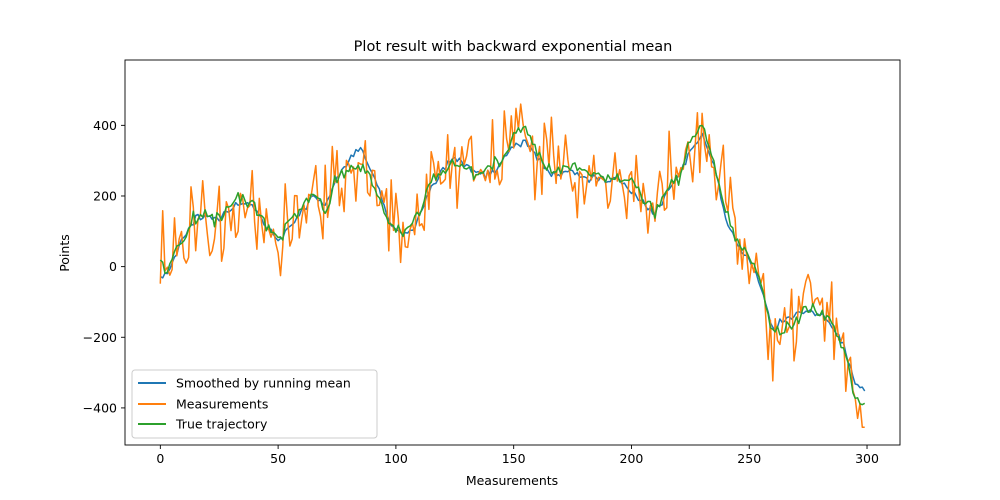 This screenshot has width=1000, height=500. Describe the element at coordinates (100, 407) in the screenshot. I see `y-tick-label: −400` at that location.